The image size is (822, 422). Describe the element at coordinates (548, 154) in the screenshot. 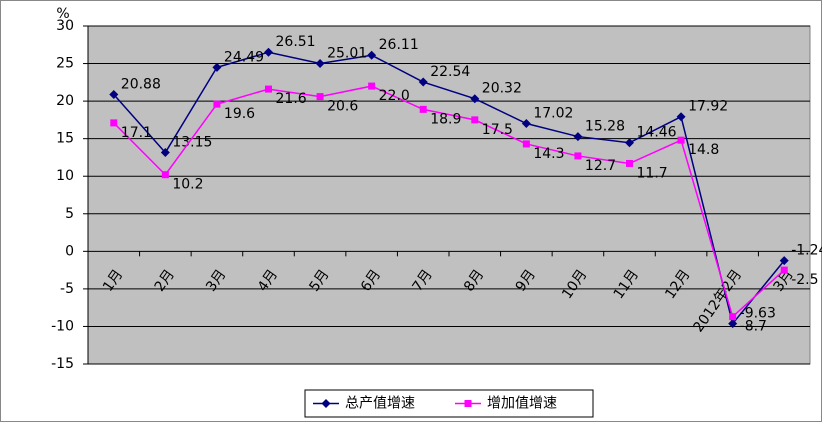

I see `data-label: 14.3` at that location.